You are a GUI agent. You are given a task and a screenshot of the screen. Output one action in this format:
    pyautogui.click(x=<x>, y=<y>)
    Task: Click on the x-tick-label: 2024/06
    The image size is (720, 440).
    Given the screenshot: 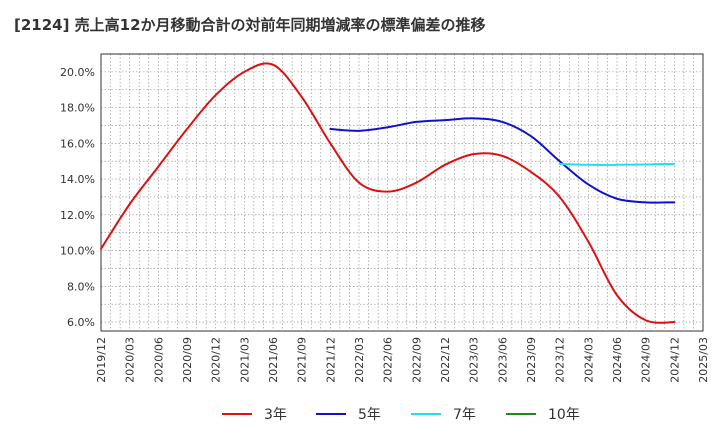 What is the action you would take?
    pyautogui.click(x=617, y=360)
    